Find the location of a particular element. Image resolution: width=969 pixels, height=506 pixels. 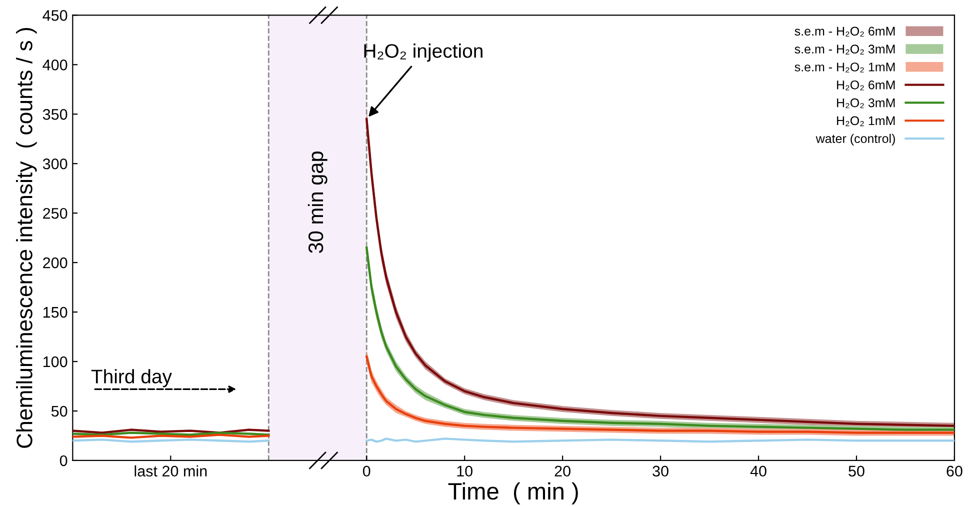

y-tick-label: 400 is located at coordinates (55, 65).